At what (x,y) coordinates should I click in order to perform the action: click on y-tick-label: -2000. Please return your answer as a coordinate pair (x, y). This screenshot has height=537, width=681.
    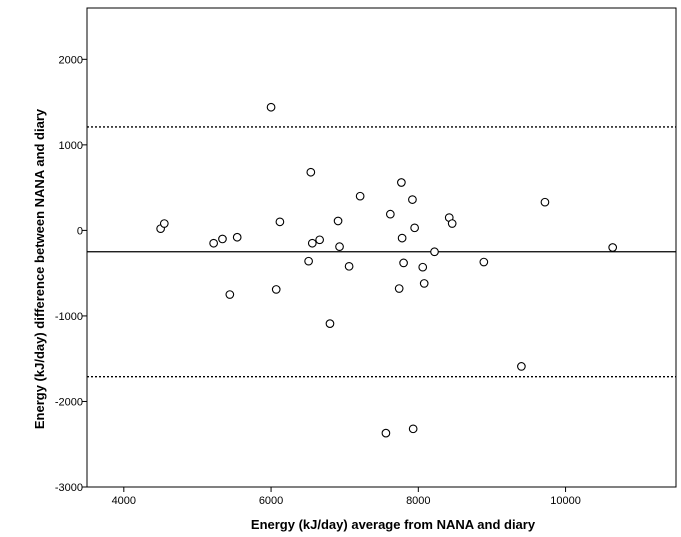
    Looking at the image, I should click on (69, 402).